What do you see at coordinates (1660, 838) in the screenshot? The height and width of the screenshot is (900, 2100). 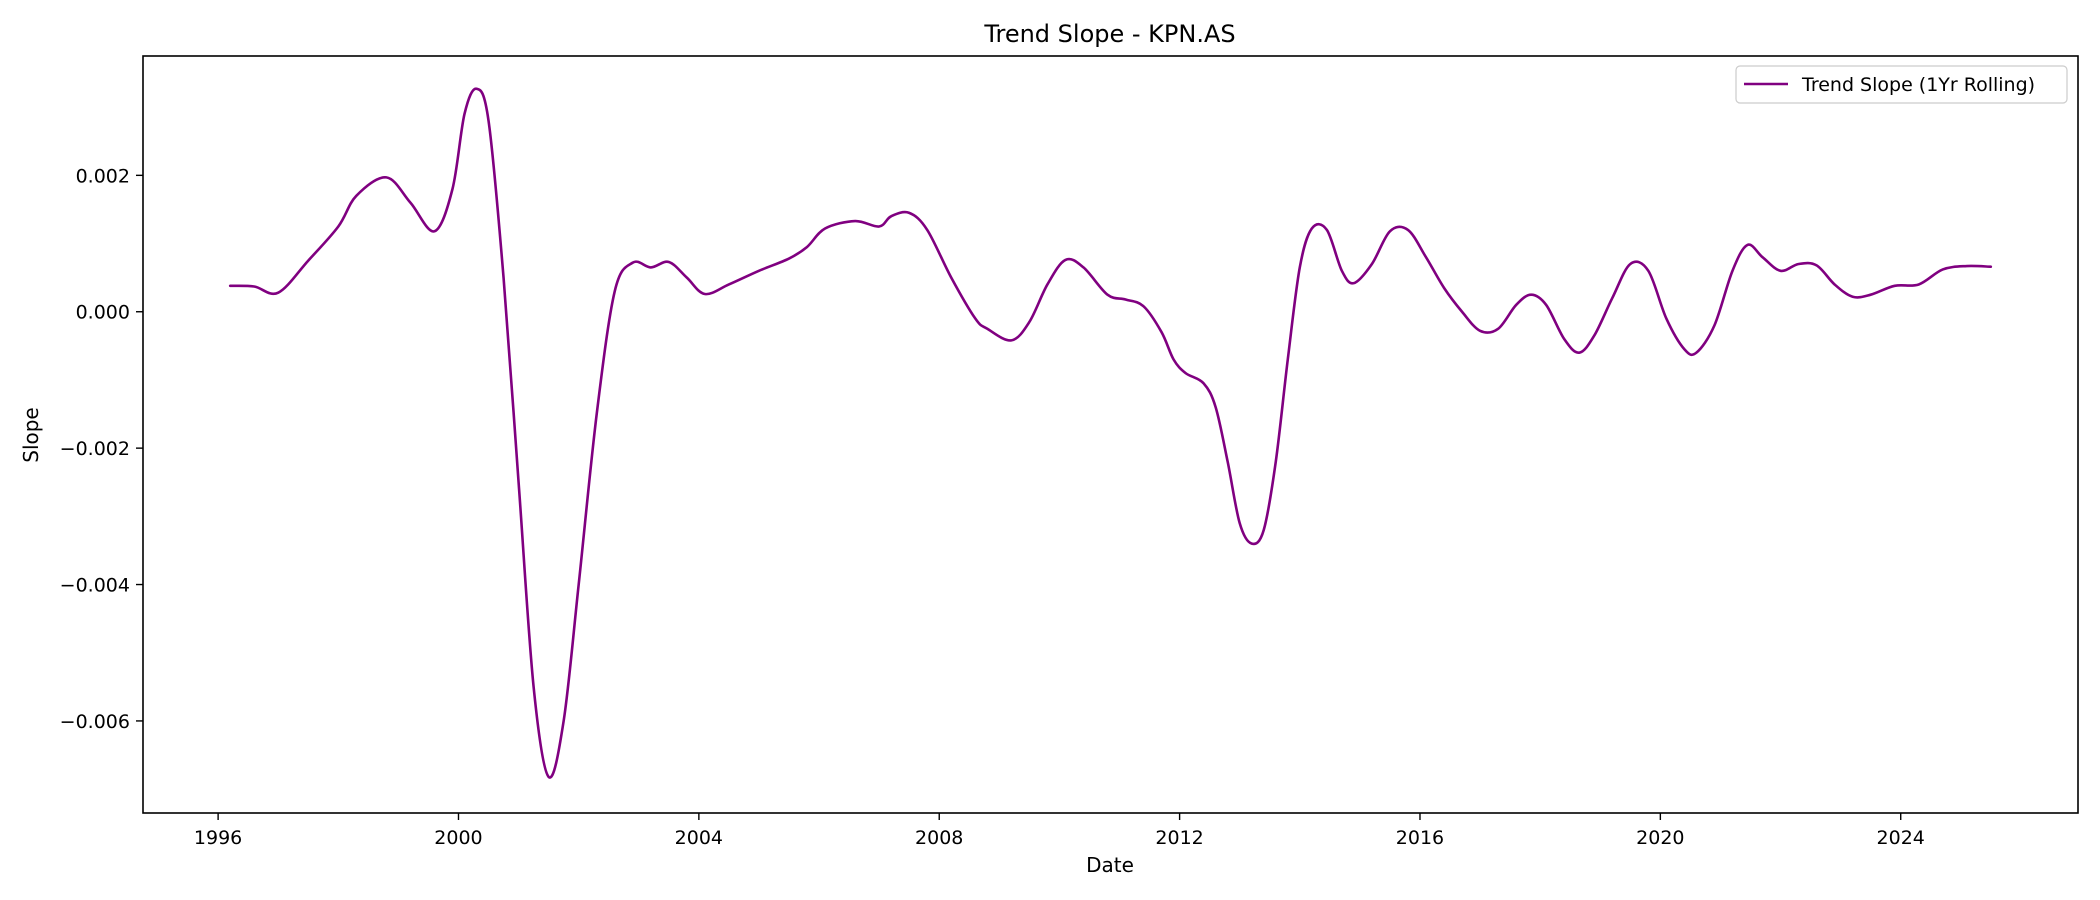 I see `x-tick-label: 2020` at bounding box center [1660, 838].